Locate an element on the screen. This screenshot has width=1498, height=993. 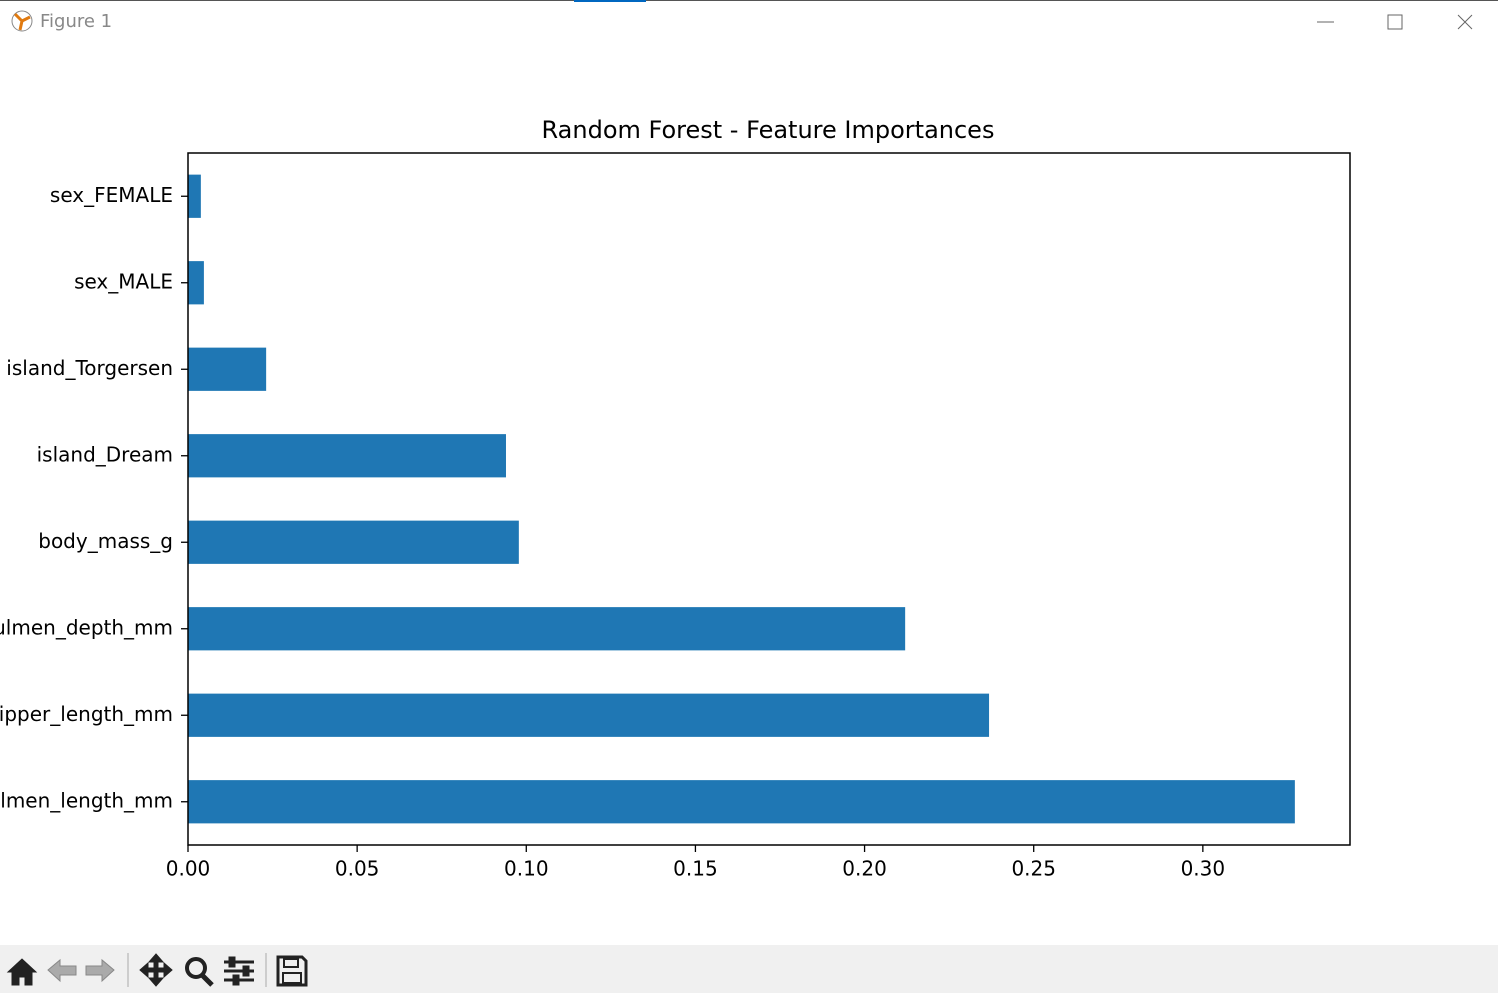
x-tick-label: 0.00 is located at coordinates (188, 869).